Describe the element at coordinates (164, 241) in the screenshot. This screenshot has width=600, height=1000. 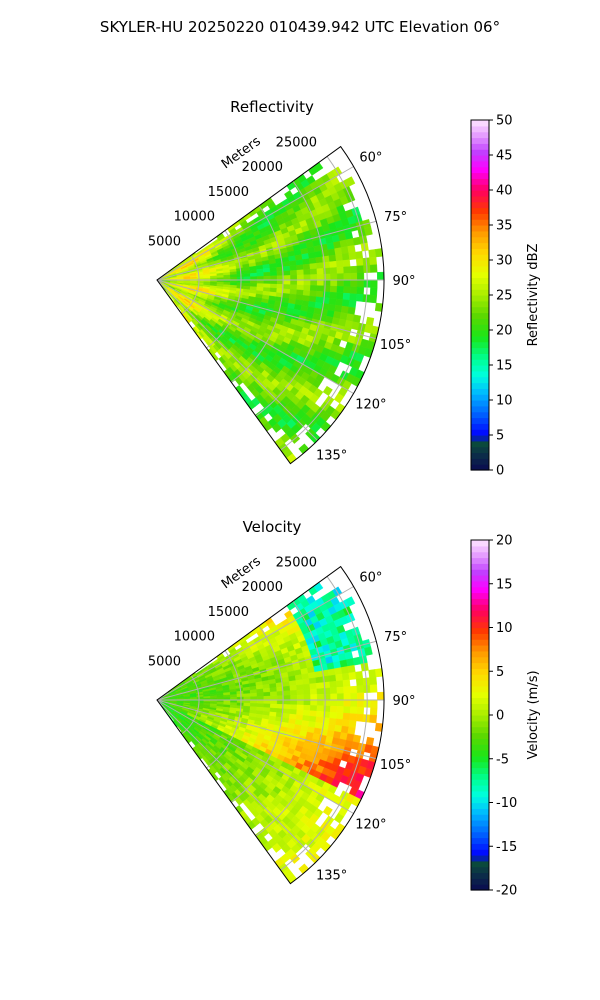
I see `range-tick-label: 5000` at that location.